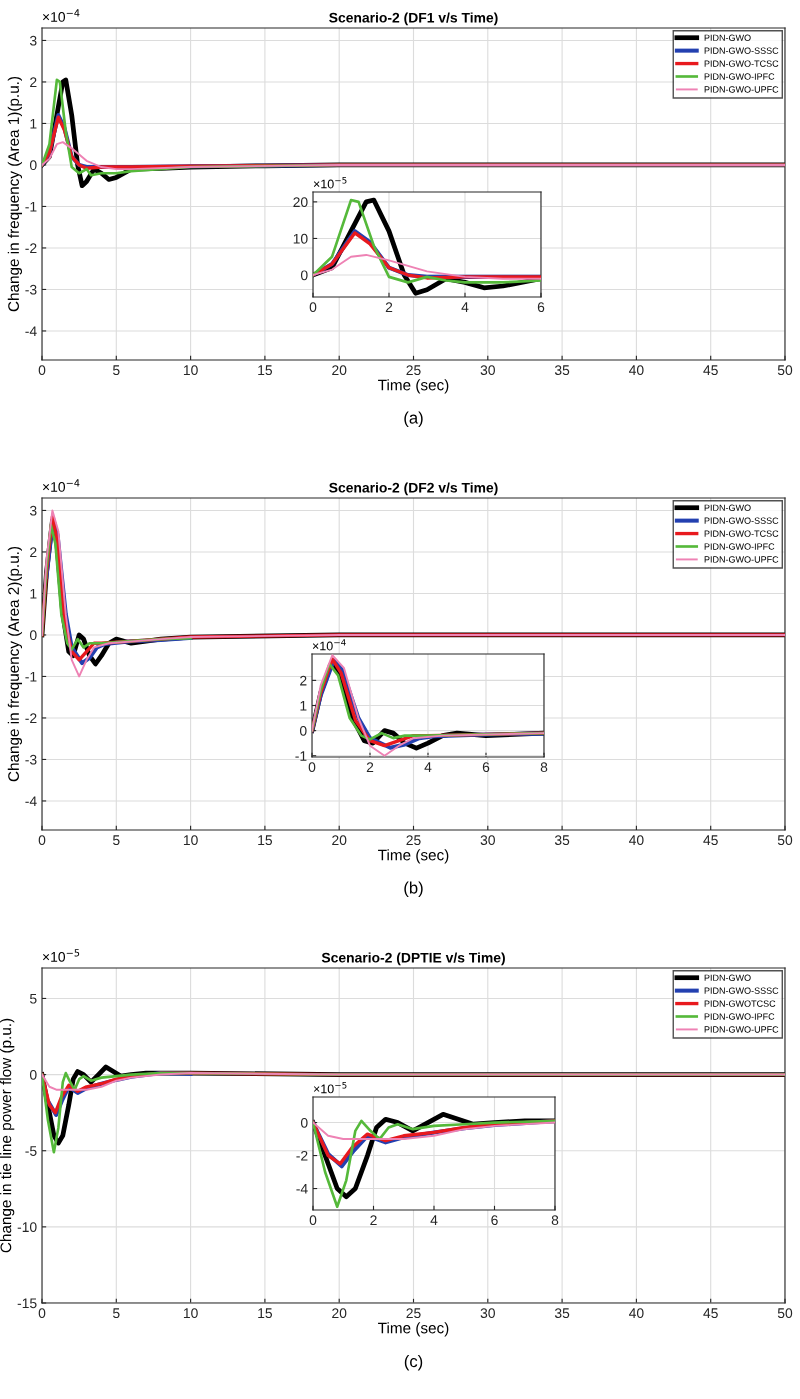  I want to click on y-axis-title: Change in frequency (Area 1)(p.u.), so click(15, 194).